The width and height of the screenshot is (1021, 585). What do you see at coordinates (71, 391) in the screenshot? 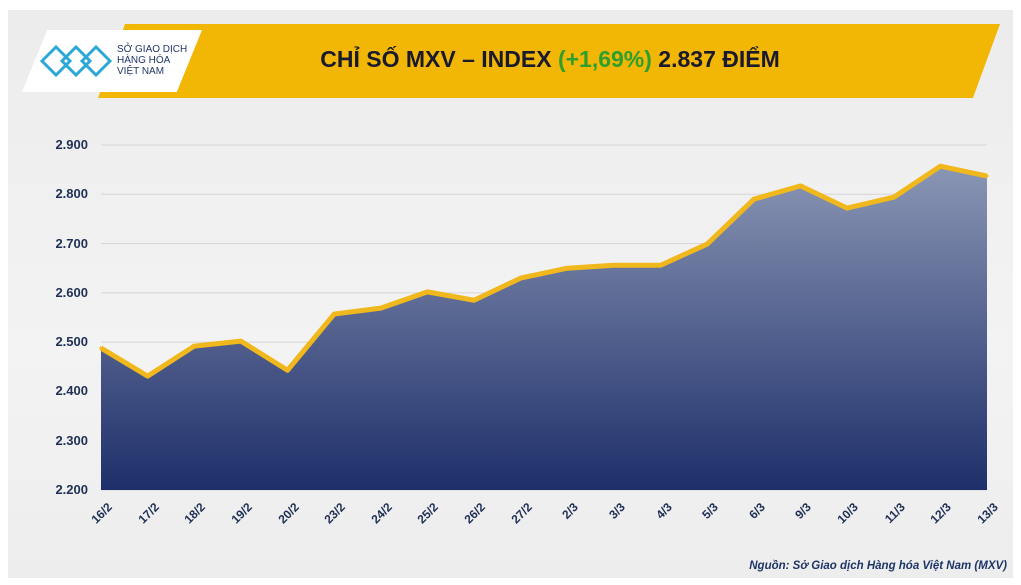
I see `y-tick-label: 2.400` at bounding box center [71, 391].